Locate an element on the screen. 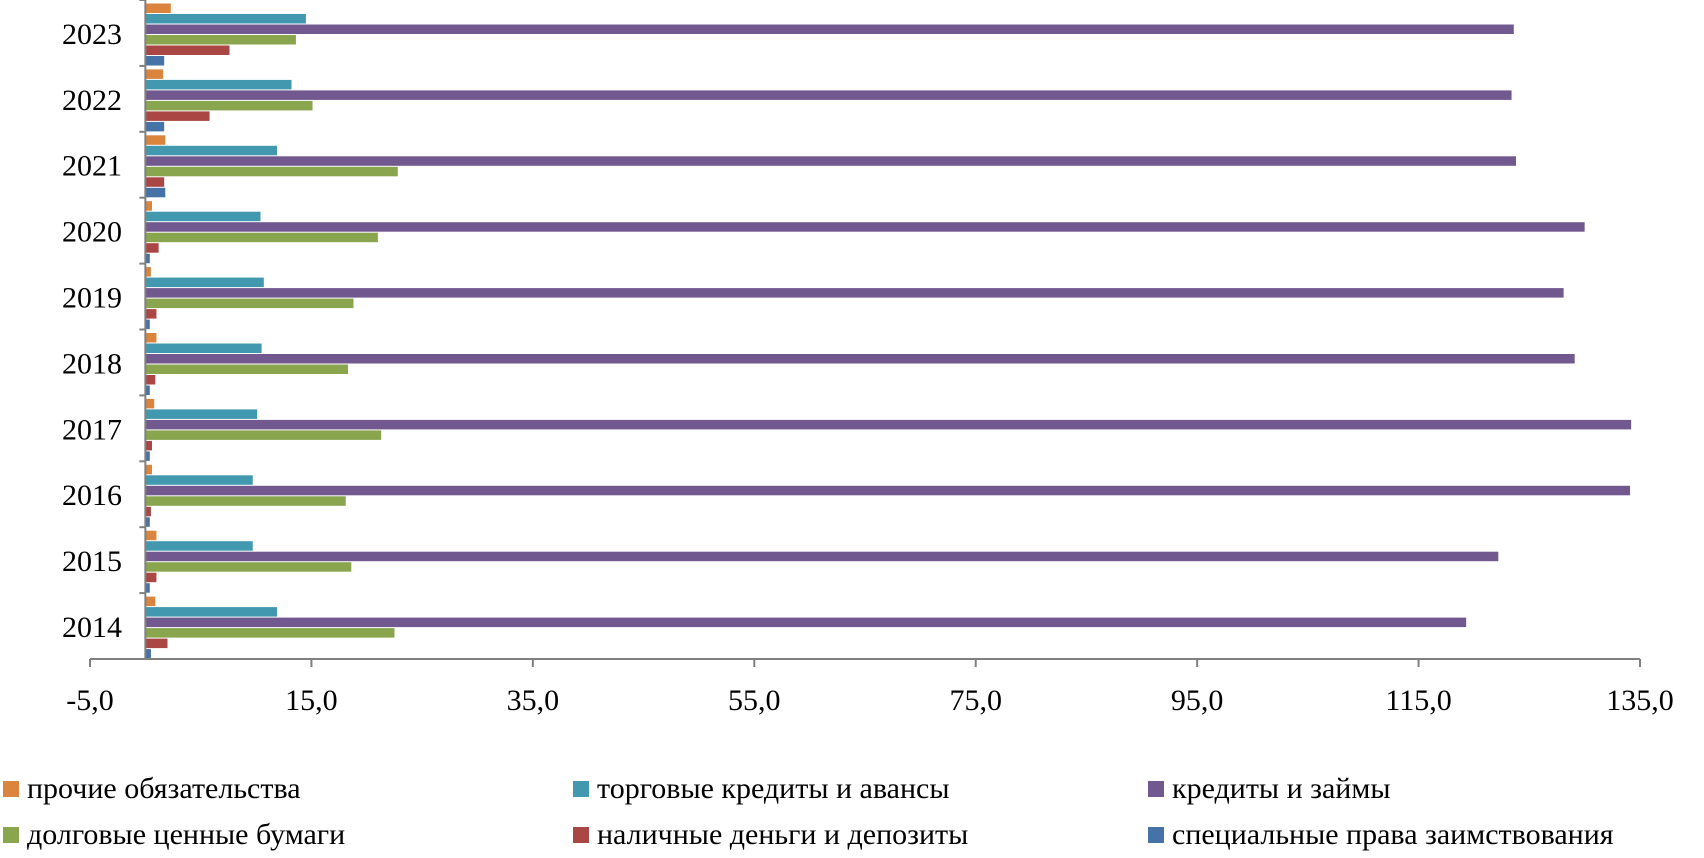 This screenshot has height=858, width=1704. y-tick-label-2022: 2022 is located at coordinates (92, 100).